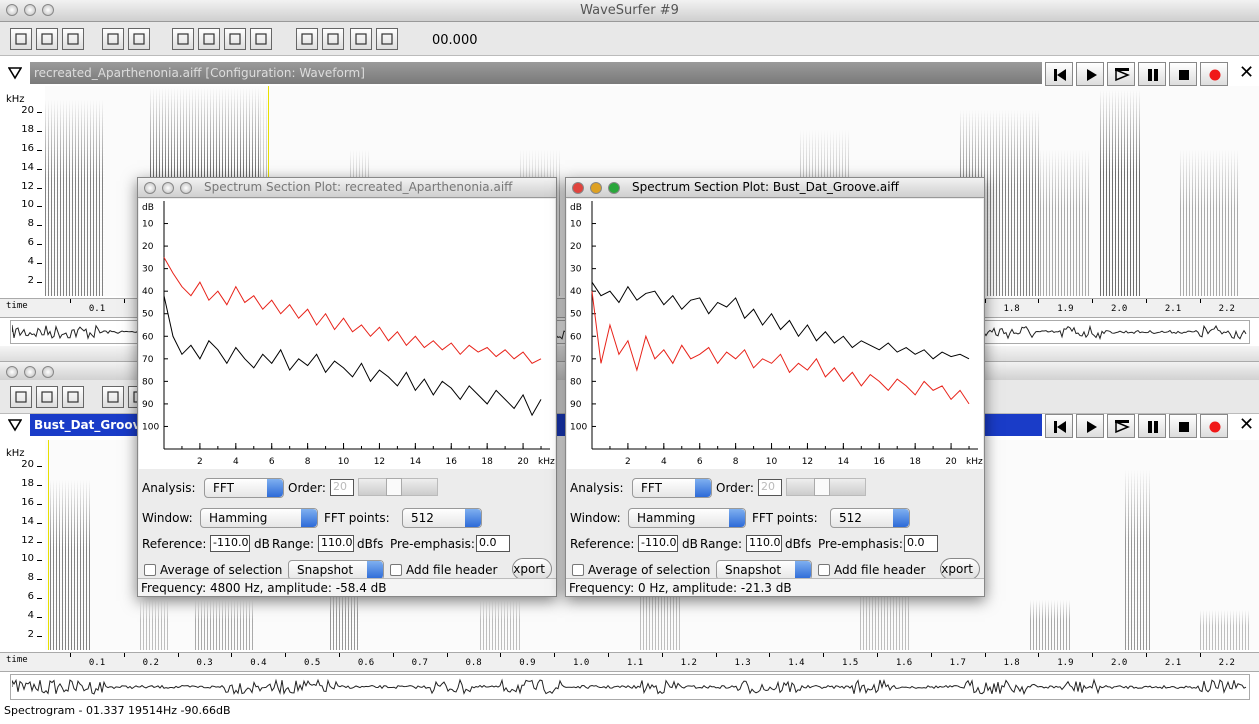  What do you see at coordinates (30, 280) in the screenshot?
I see `freq-tick-label: 2` at bounding box center [30, 280].